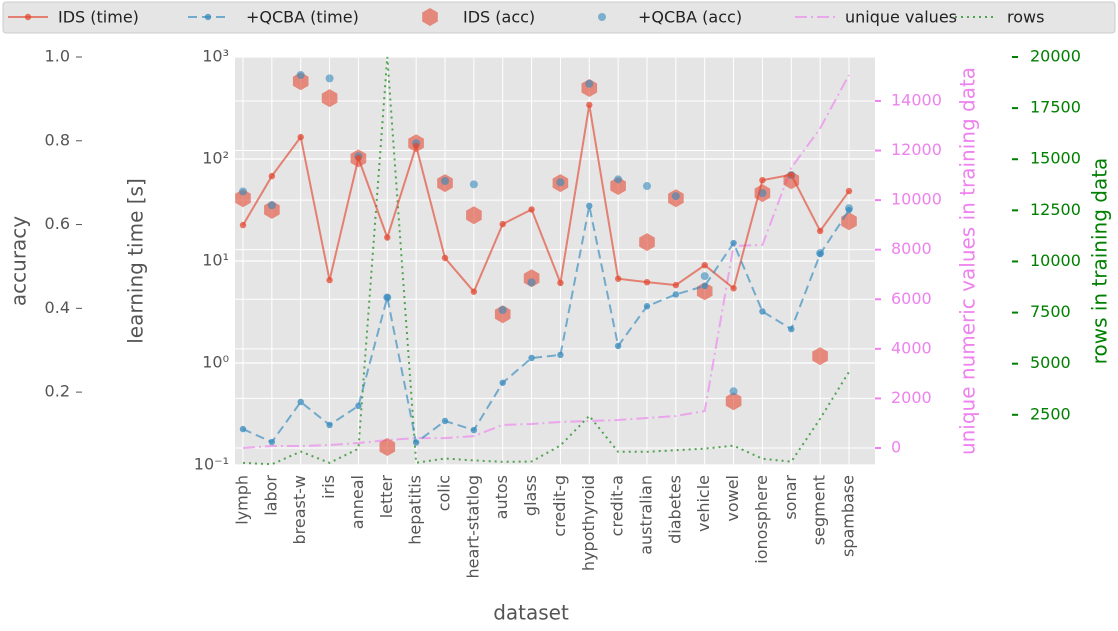 The height and width of the screenshot is (631, 1118). Describe the element at coordinates (911, 397) in the screenshot. I see `unique-tick-label: 2000` at that location.